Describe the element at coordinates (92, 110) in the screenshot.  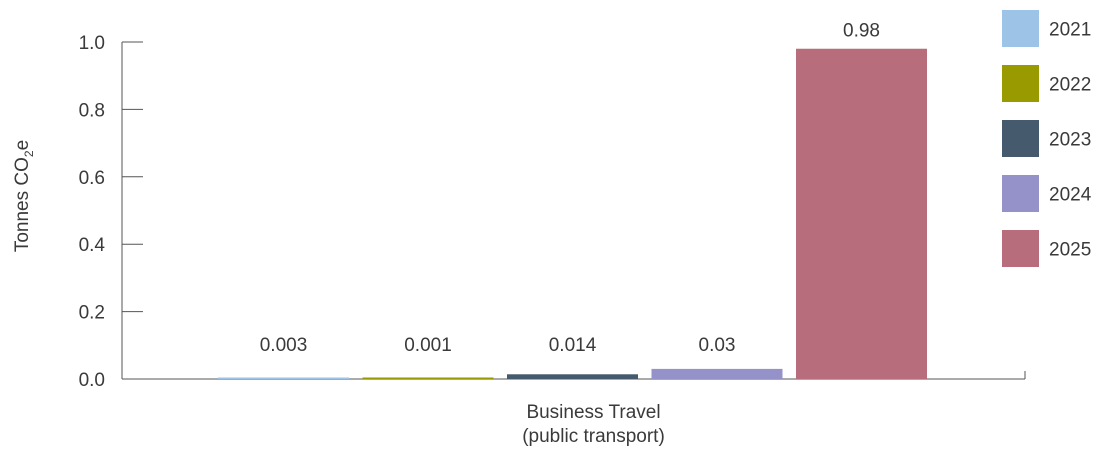
I see `y-tick-label: 0.8` at that location.